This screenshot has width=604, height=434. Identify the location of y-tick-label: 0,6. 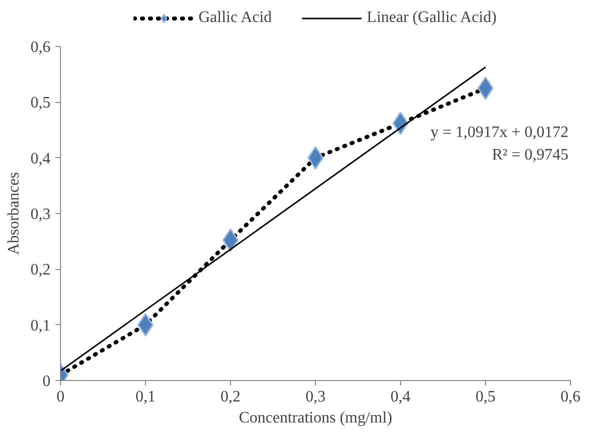
(40, 47).